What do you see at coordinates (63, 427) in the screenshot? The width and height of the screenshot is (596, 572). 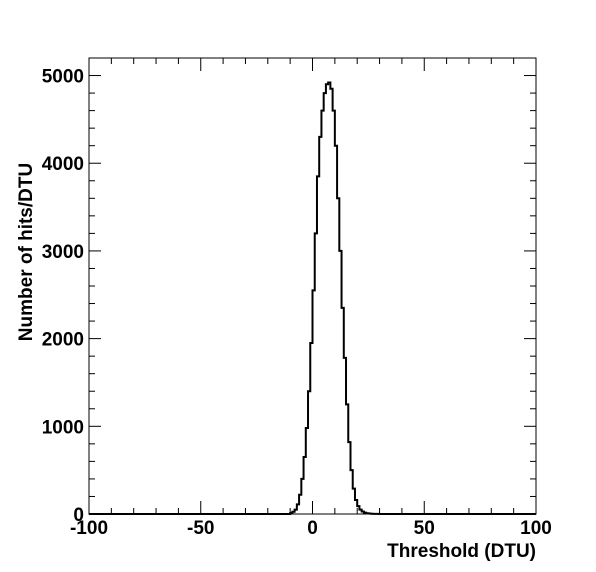 I see `y-tick-label: 1000` at bounding box center [63, 427].